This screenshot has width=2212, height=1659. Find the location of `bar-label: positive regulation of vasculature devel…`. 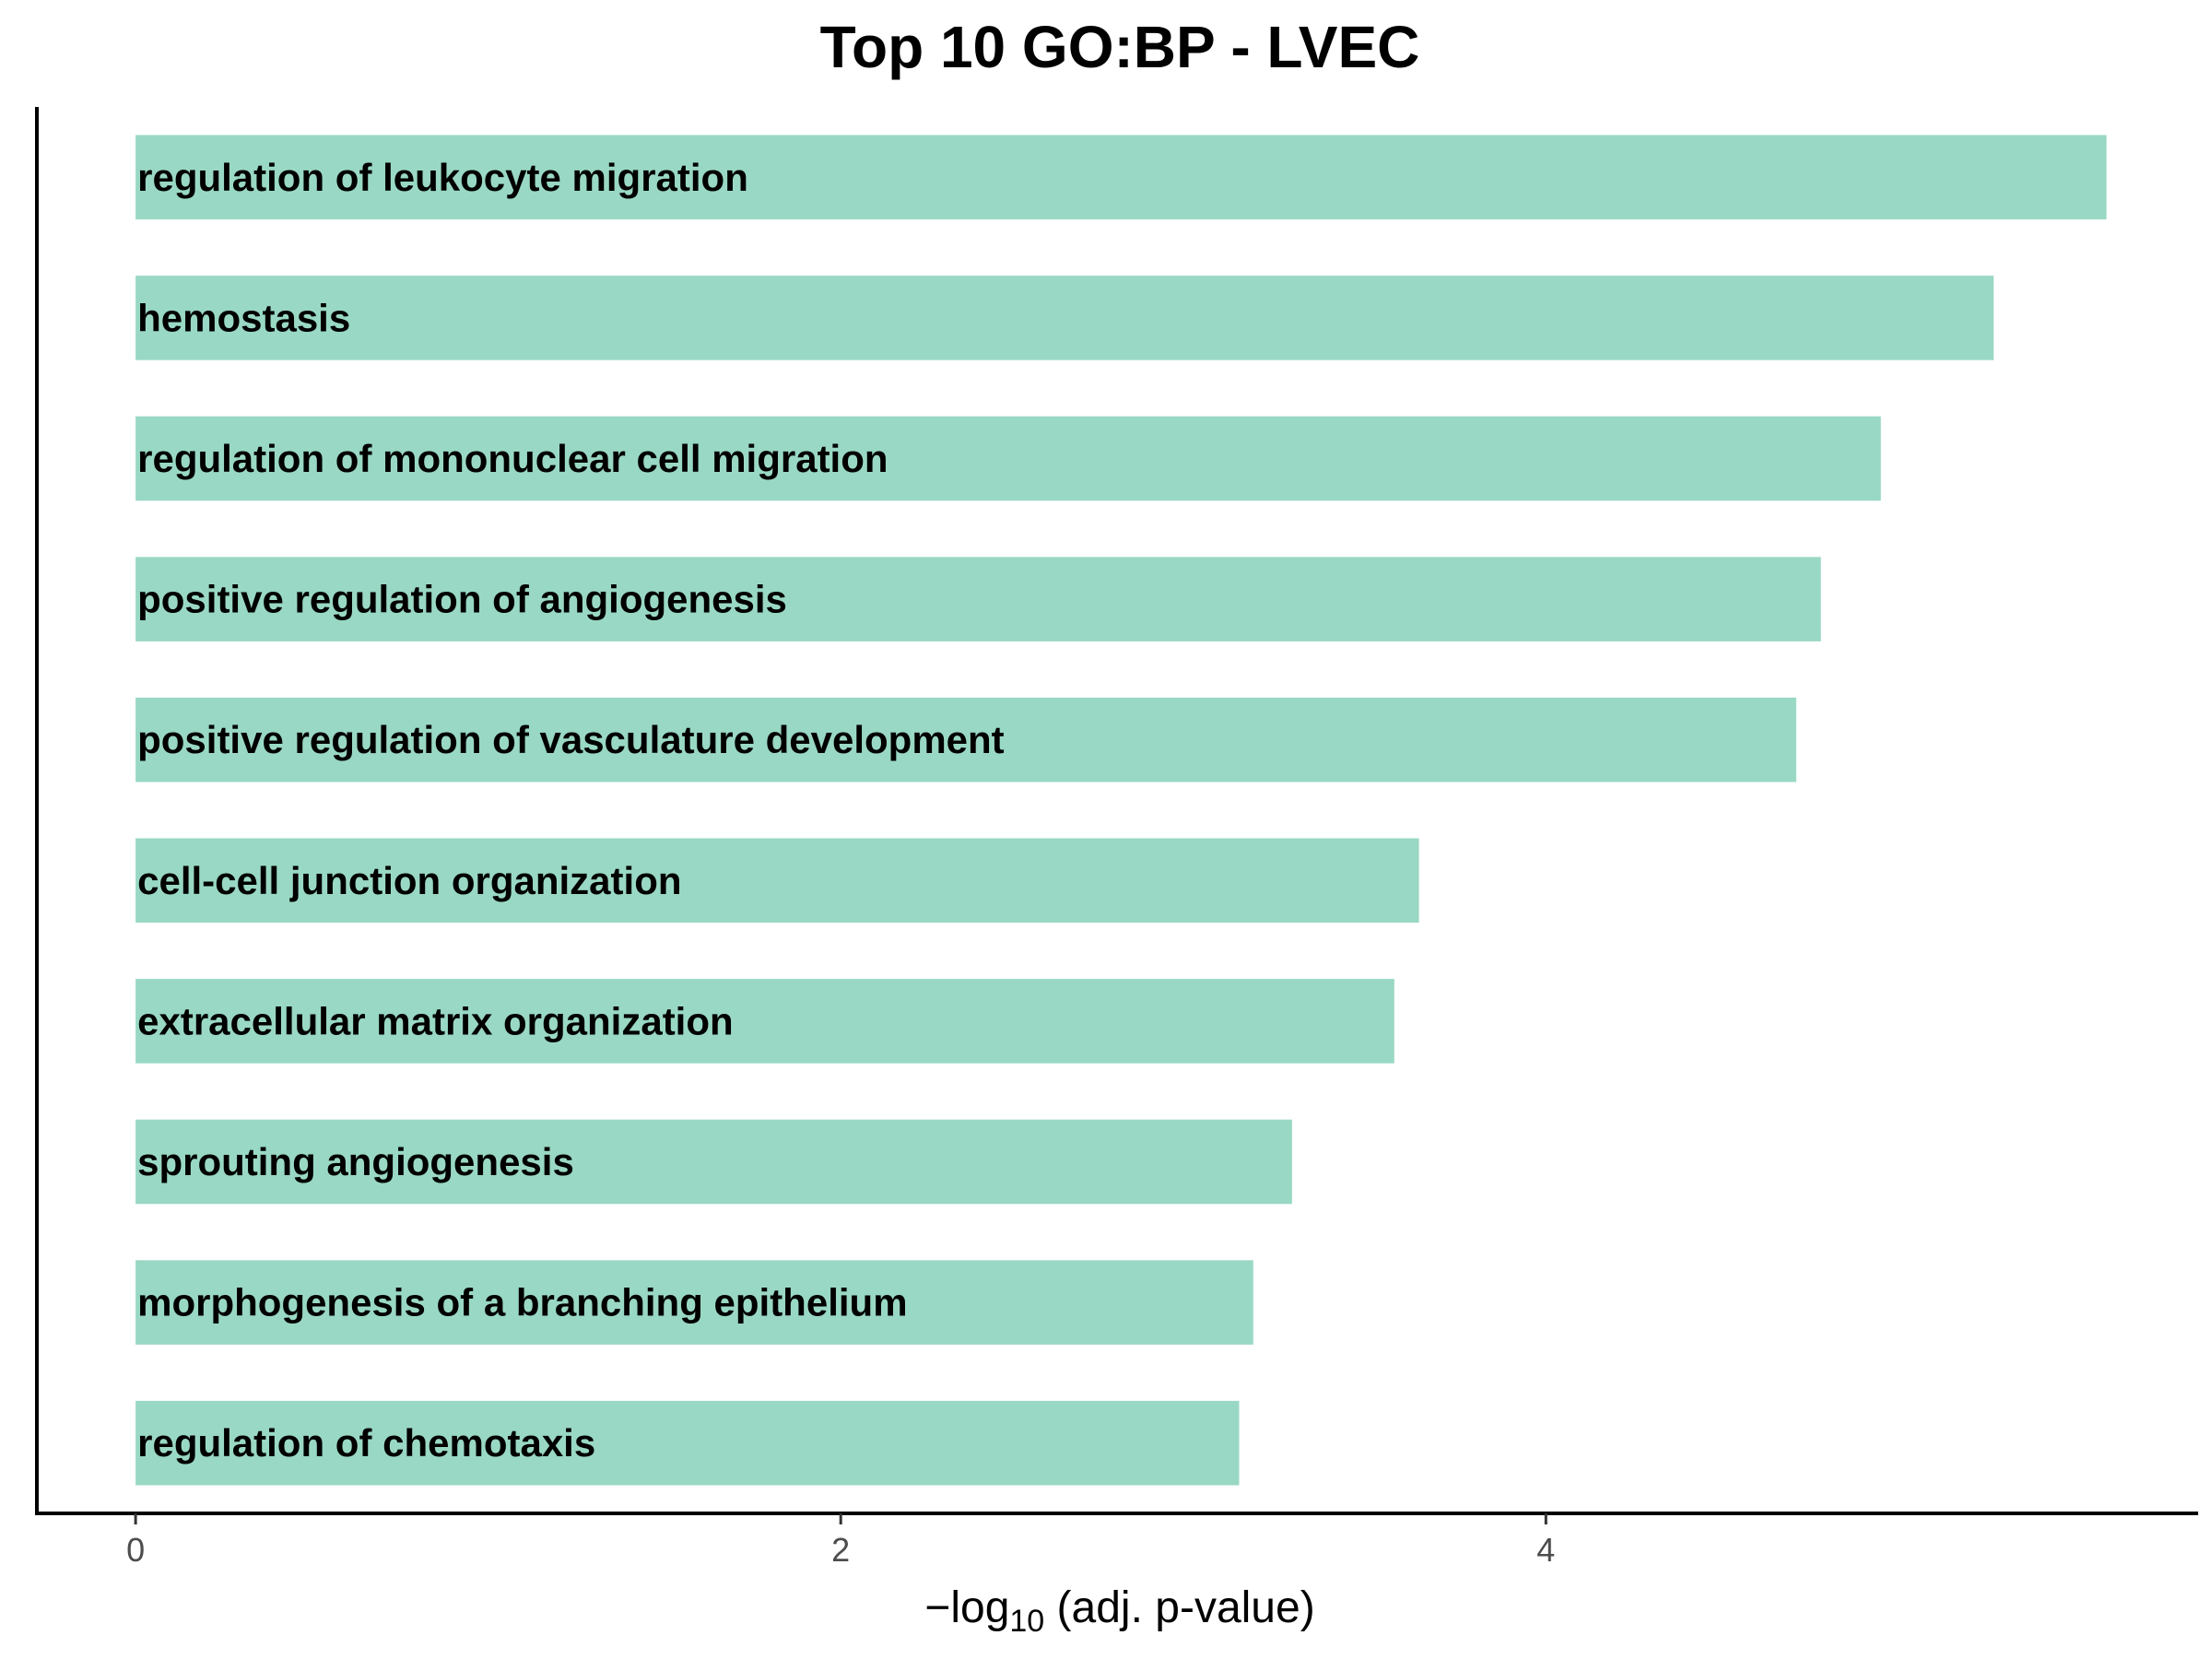

bar-label: positive regulation of vasculature devel… is located at coordinates (571, 739).